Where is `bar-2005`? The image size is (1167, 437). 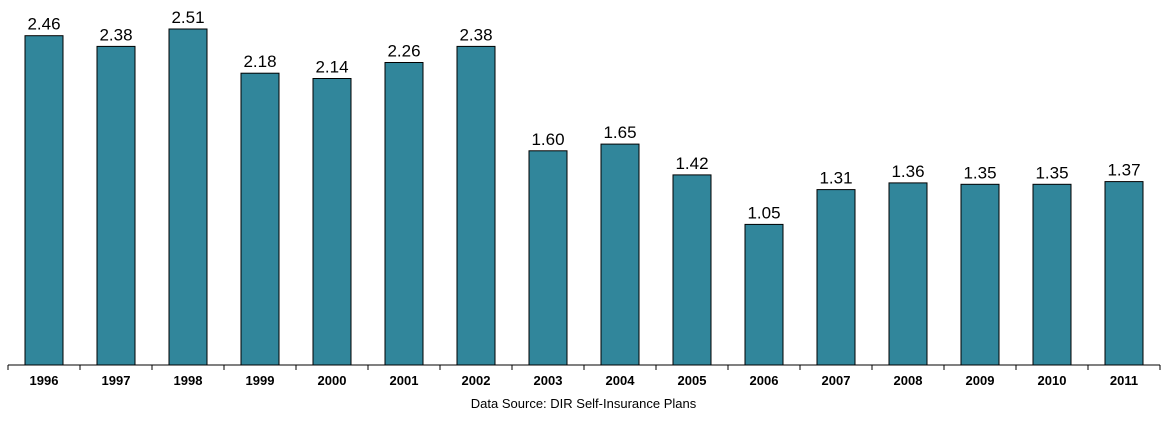
bar-2005 is located at coordinates (692, 270).